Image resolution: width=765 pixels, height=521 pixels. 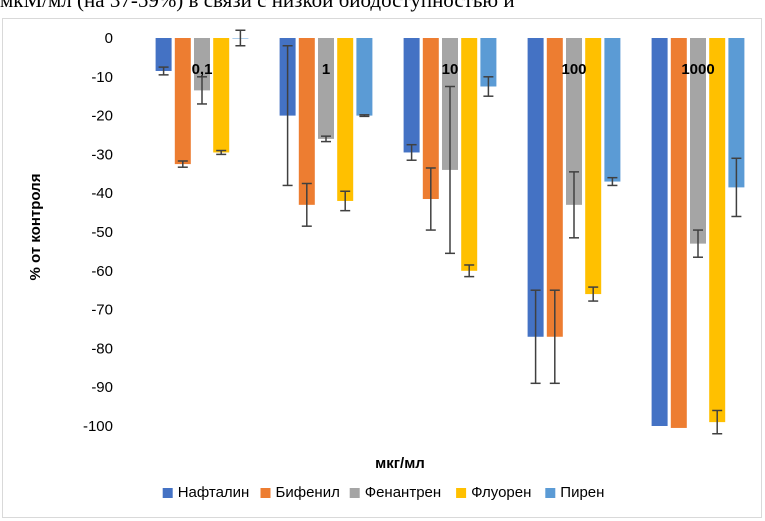 I want to click on y-tick-label: -40, so click(x=102, y=193).